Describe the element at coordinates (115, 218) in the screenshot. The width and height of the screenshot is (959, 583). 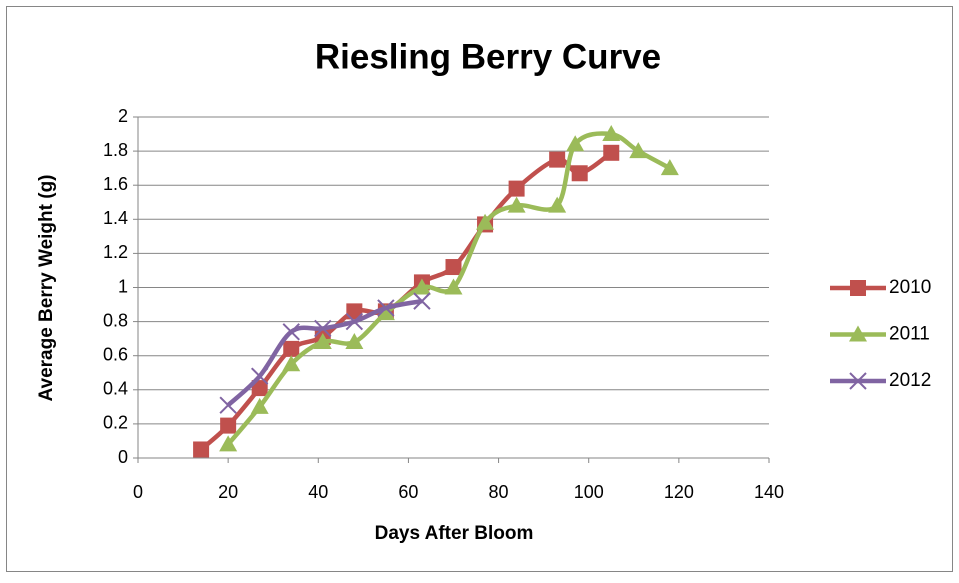
I see `y-tick-label: 1.4` at that location.